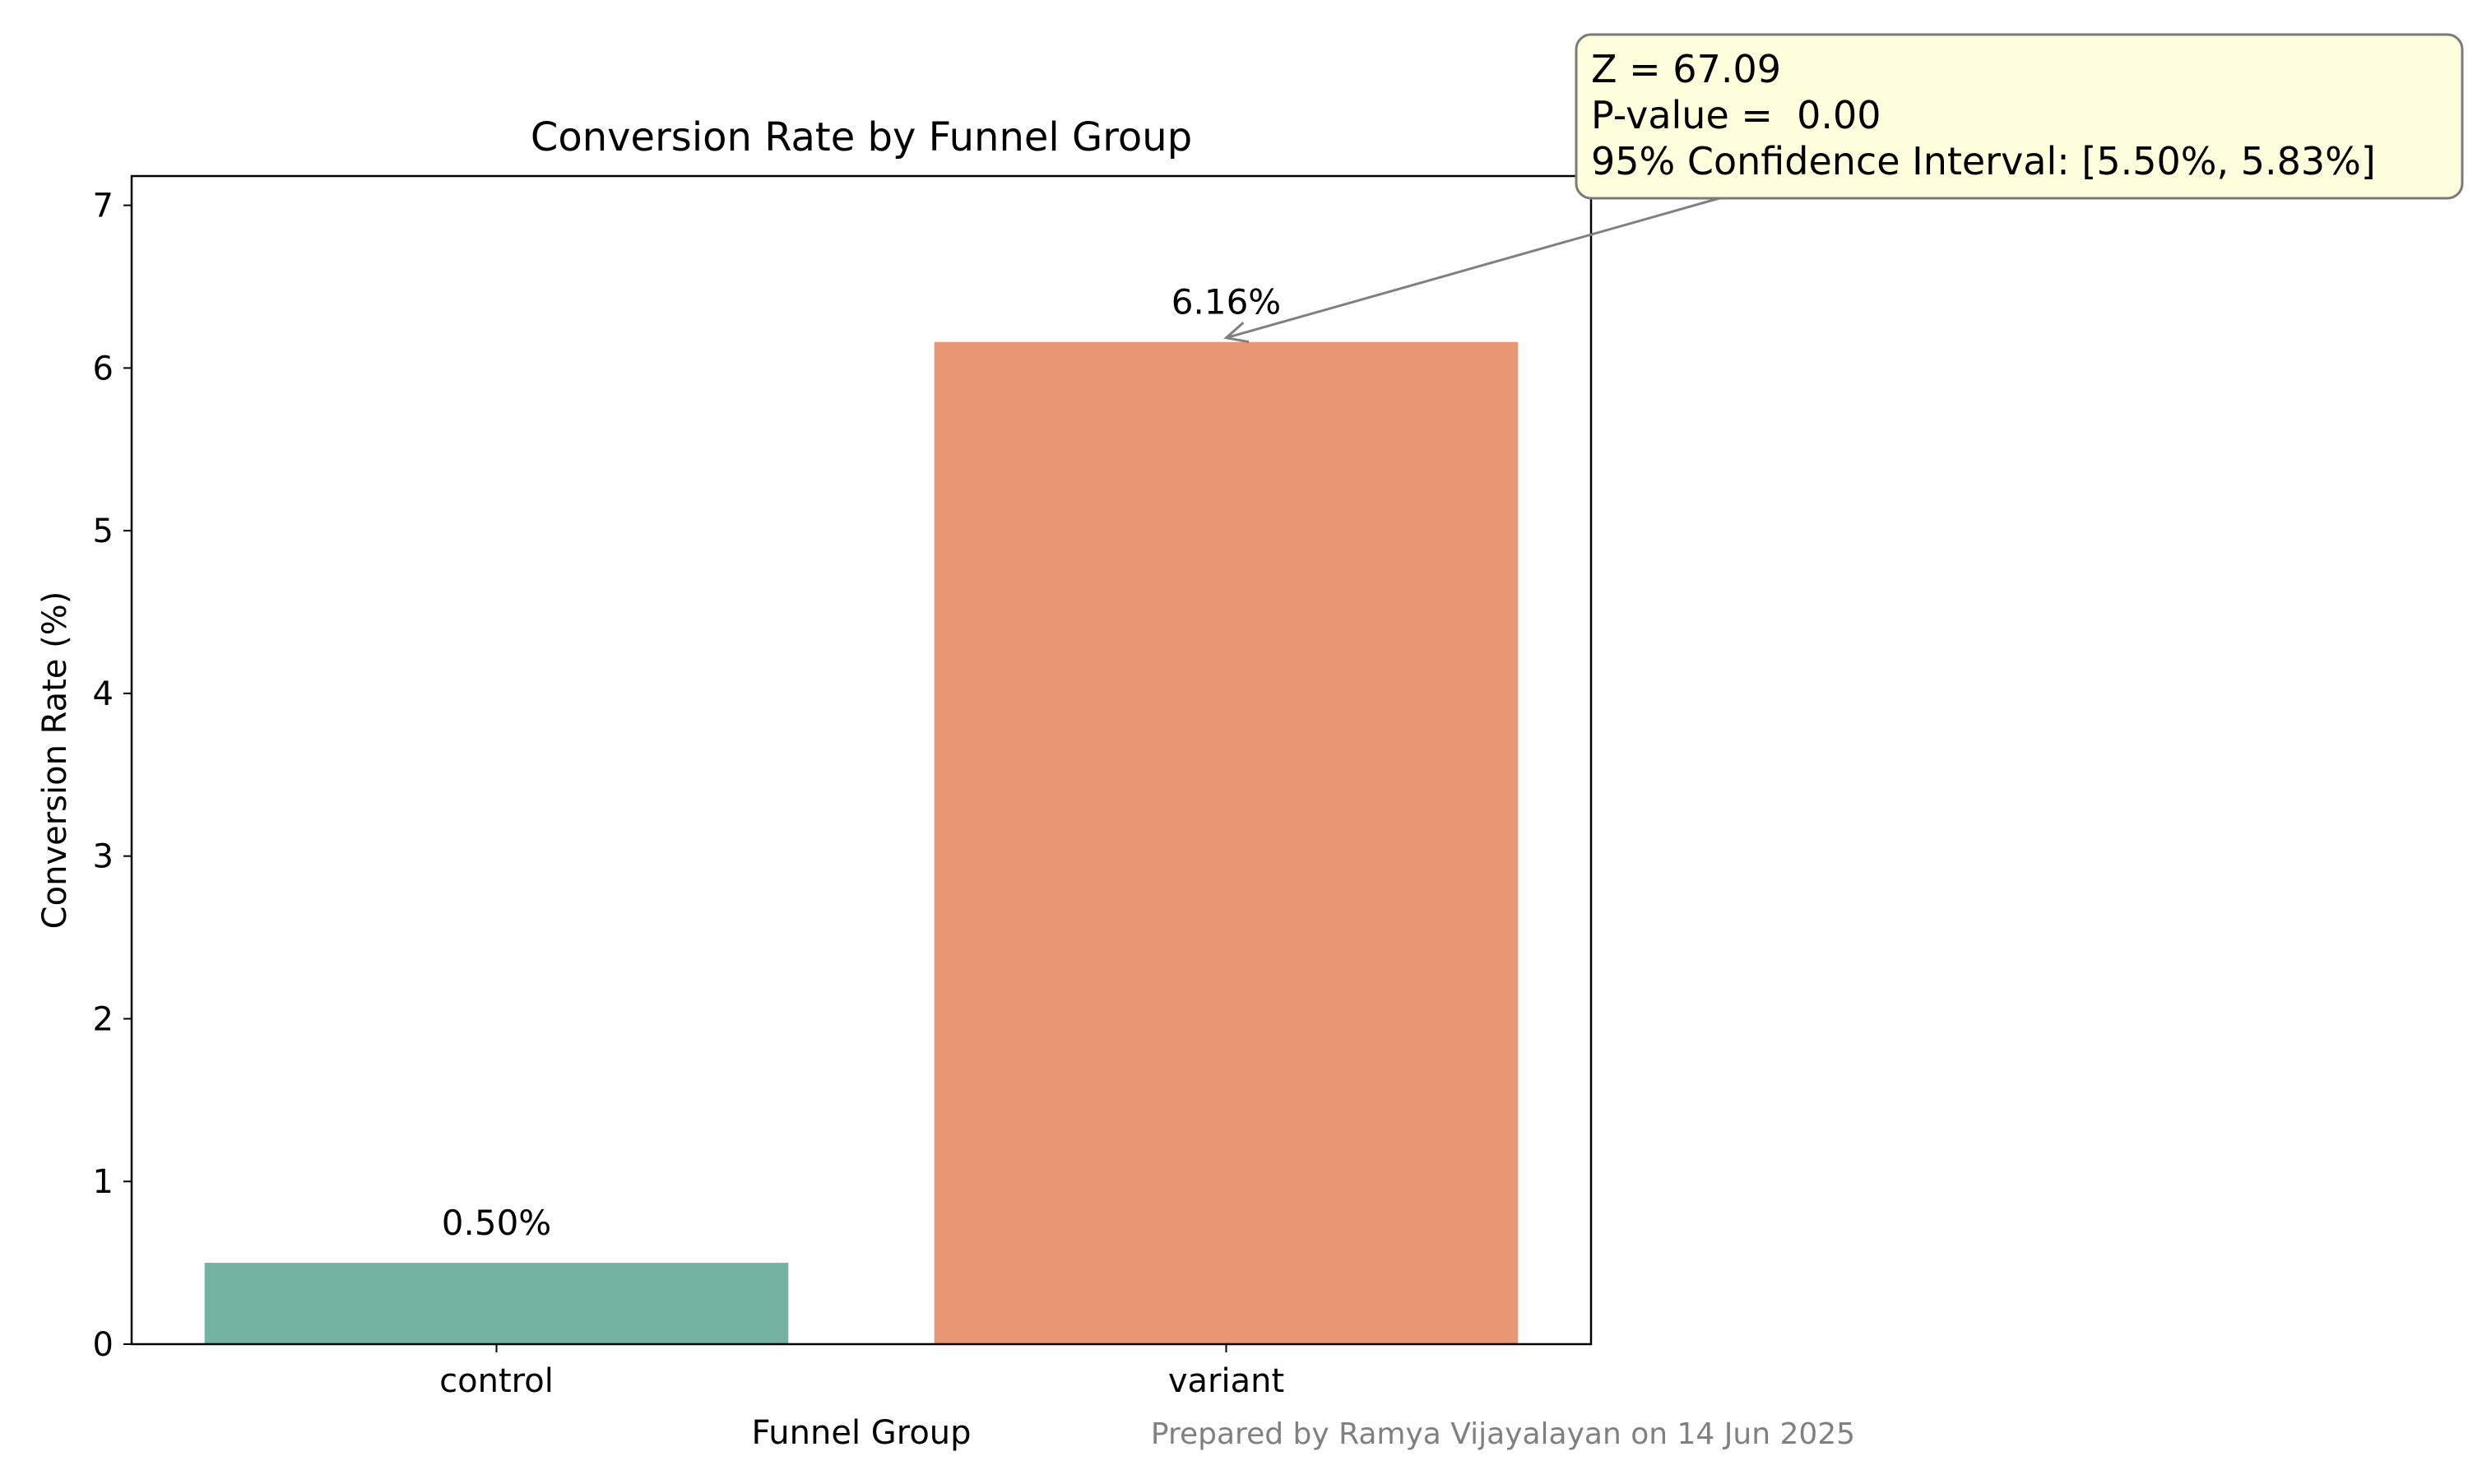 The height and width of the screenshot is (1484, 2468). Describe the element at coordinates (1736, 115) in the screenshot. I see `annotation-p-value: P-value = 0.00` at that location.